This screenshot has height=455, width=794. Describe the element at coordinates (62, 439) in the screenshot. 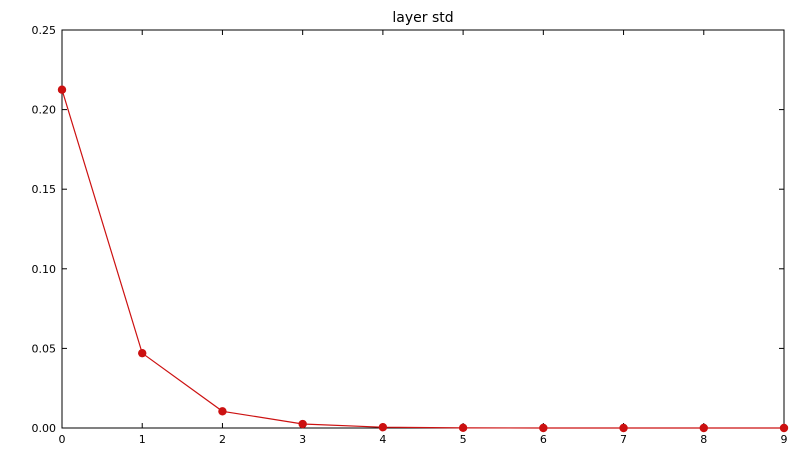

I see `x-tick-label: 0` at that location.